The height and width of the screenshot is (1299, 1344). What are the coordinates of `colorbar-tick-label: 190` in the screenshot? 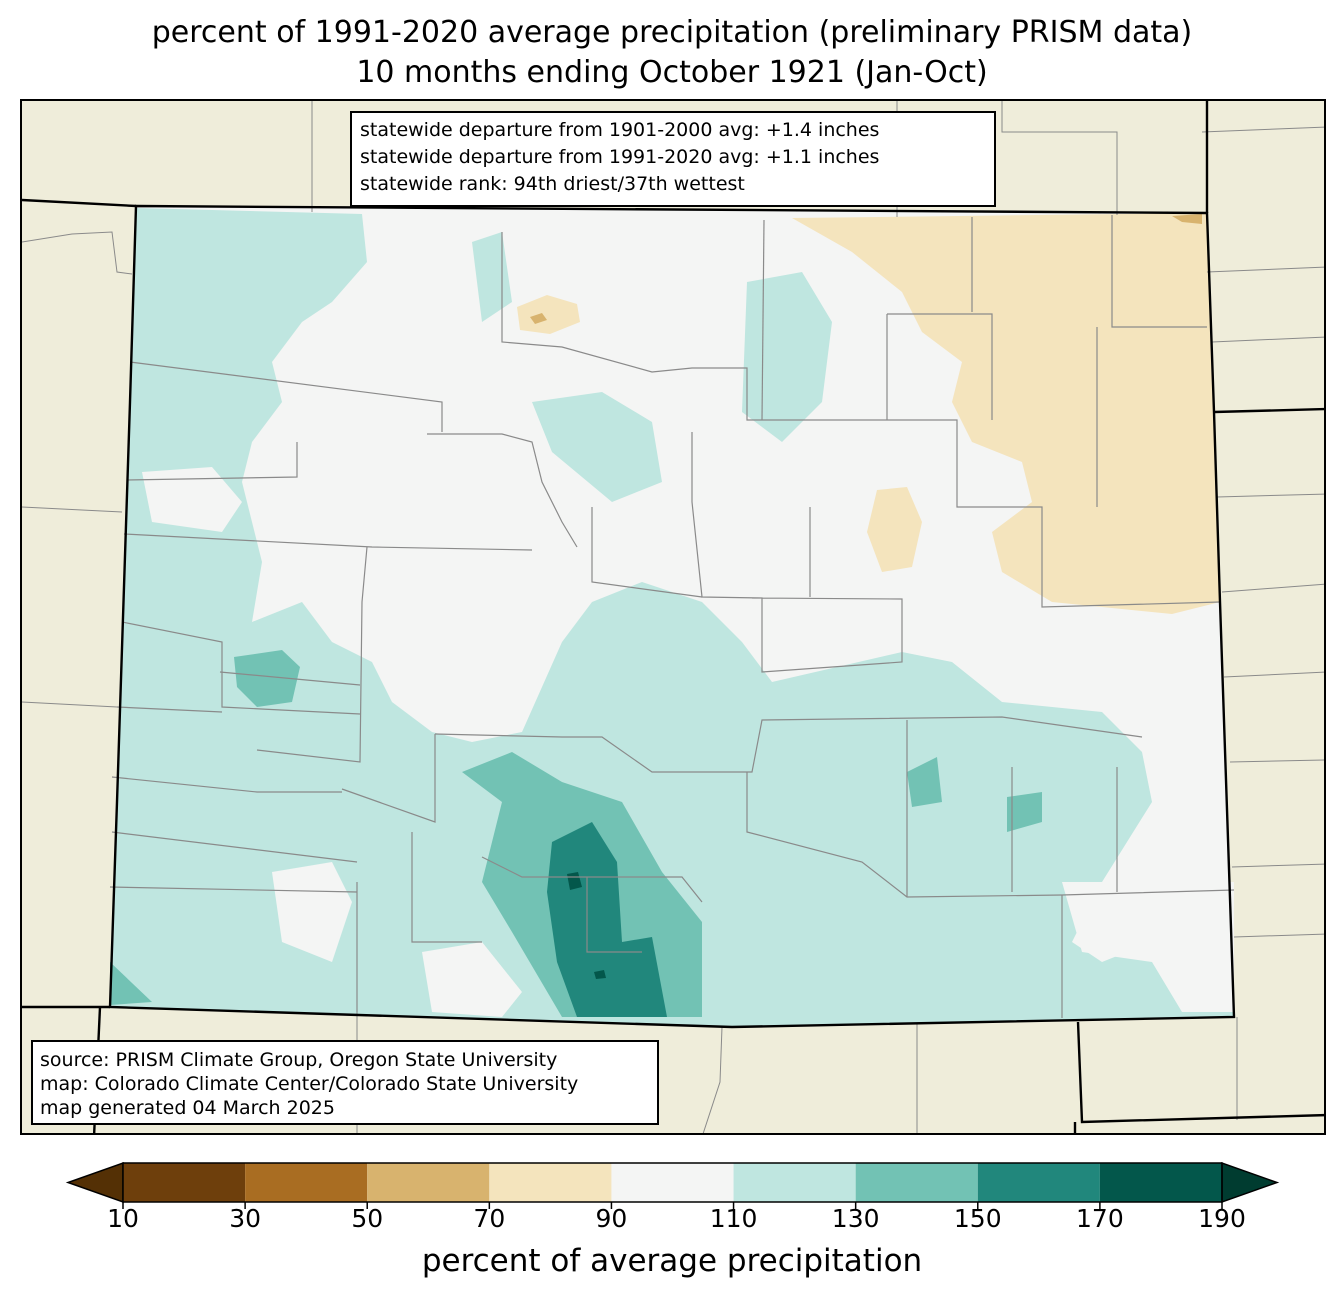 It's located at (1222, 1218).